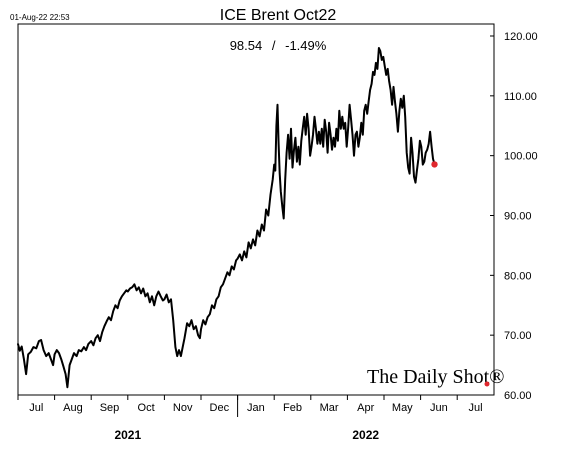  Describe the element at coordinates (220, 408) in the screenshot. I see `x-tick-label: Dec` at that location.